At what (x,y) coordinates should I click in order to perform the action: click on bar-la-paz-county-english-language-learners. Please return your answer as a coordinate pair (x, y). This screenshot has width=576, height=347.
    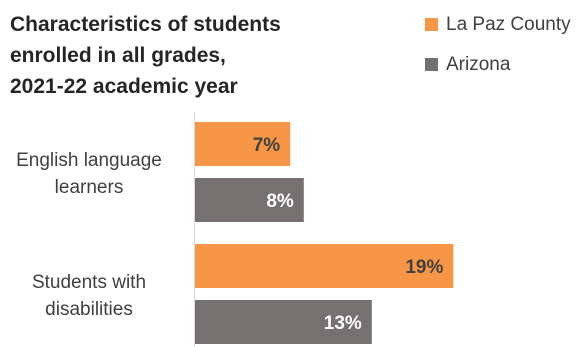
    Looking at the image, I should click on (243, 144).